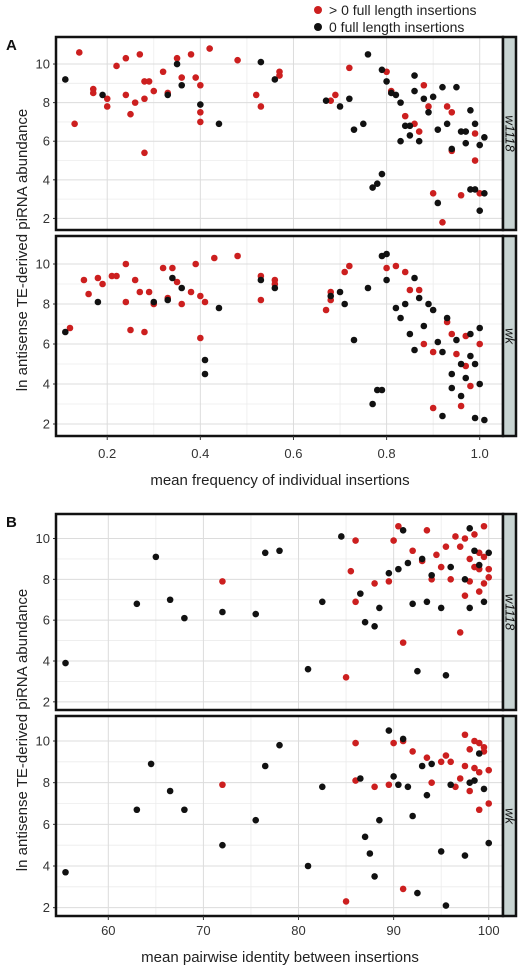 The width and height of the screenshot is (520, 970). What do you see at coordinates (200, 453) in the screenshot?
I see `x-tick-label: 0.4` at bounding box center [200, 453].